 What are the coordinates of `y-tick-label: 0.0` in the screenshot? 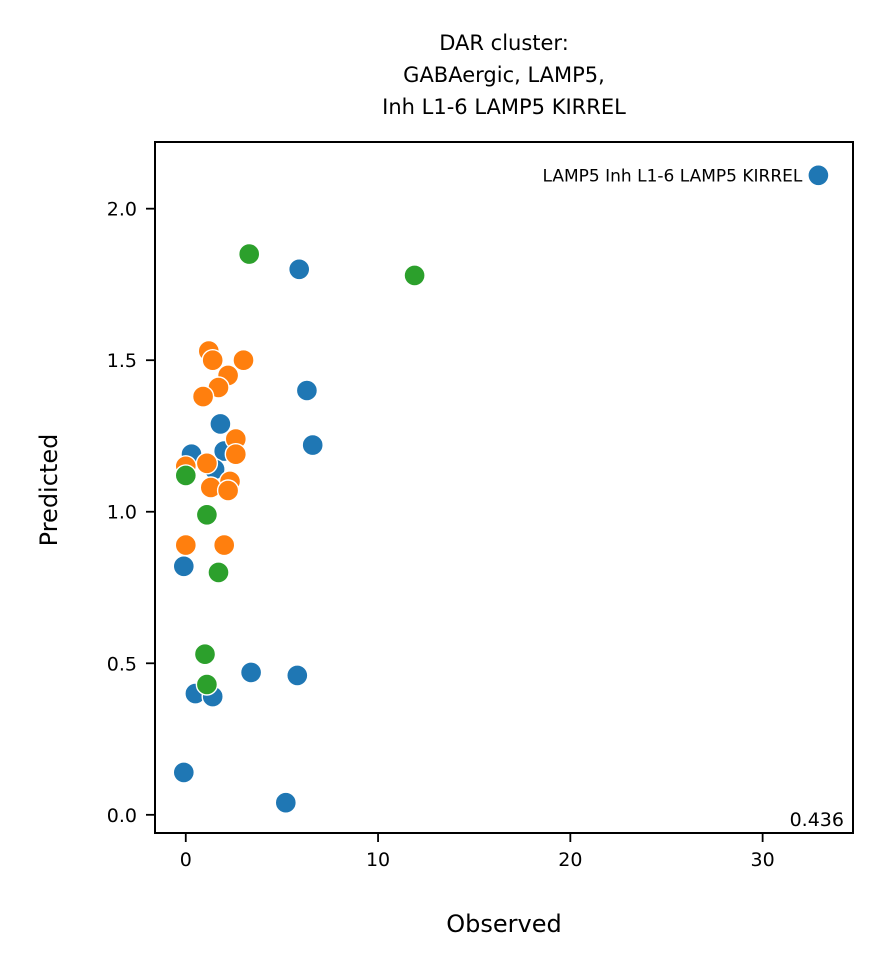 It's located at (122, 816).